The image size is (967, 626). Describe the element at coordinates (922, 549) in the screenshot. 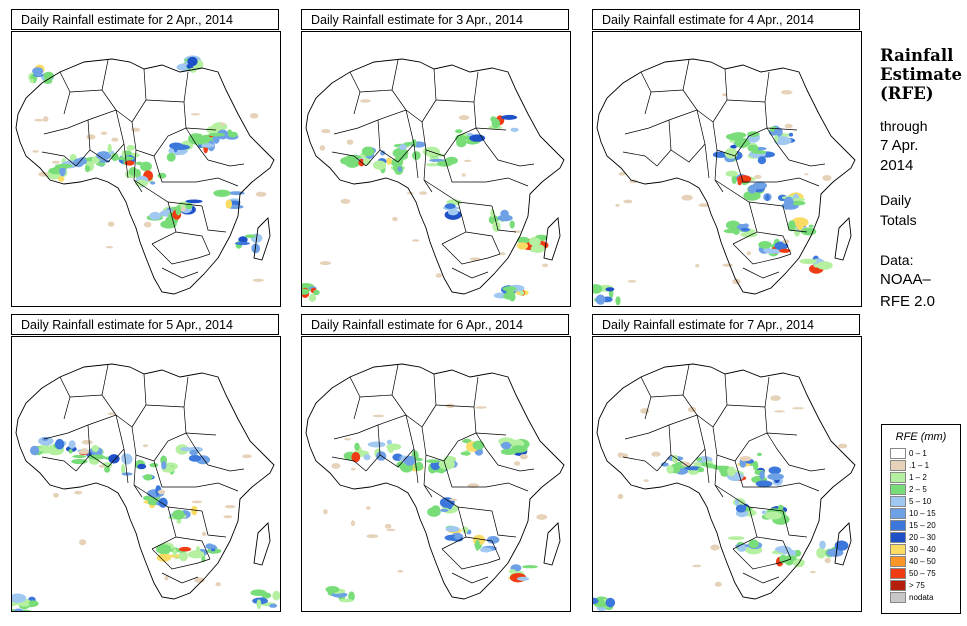

I see `legend-label: 30 – 40` at that location.